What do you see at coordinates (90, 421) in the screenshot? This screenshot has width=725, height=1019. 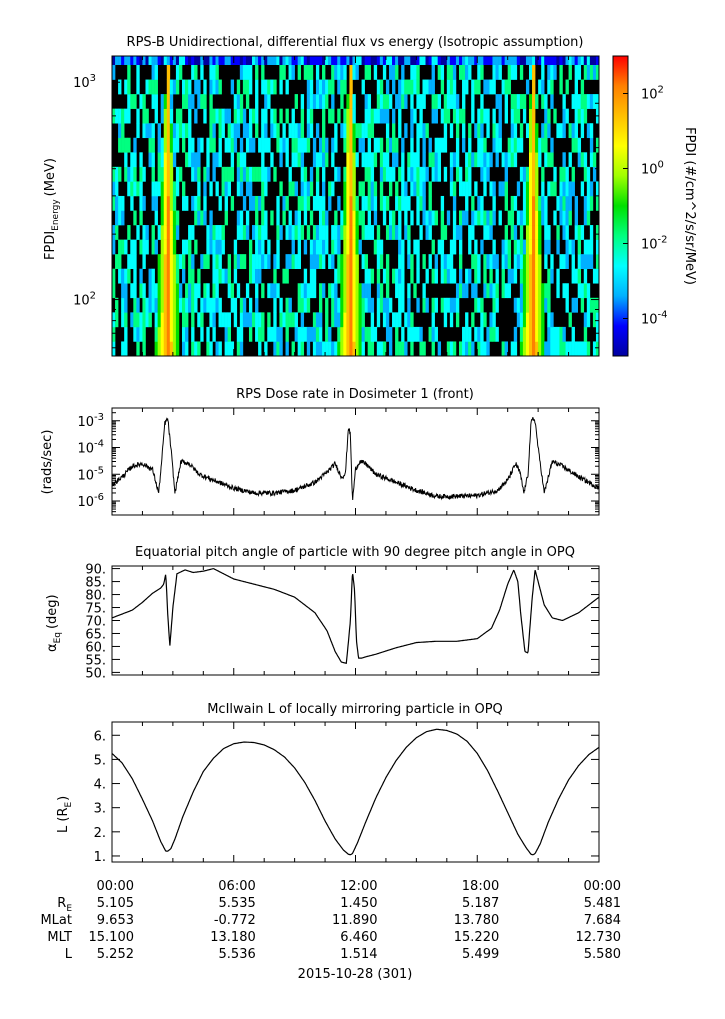 I see `dose-ytick-label: 10-3` at bounding box center [90, 421].